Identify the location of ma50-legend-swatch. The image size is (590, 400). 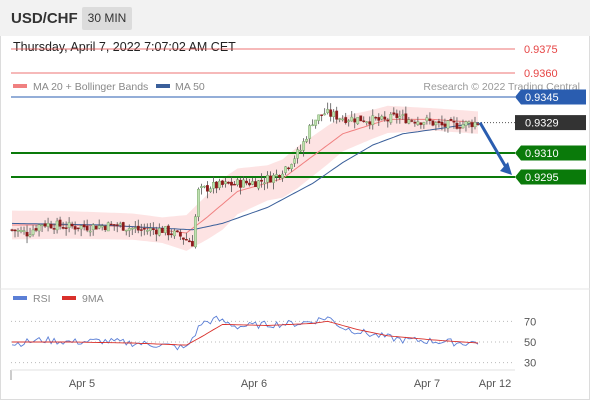
(163, 86).